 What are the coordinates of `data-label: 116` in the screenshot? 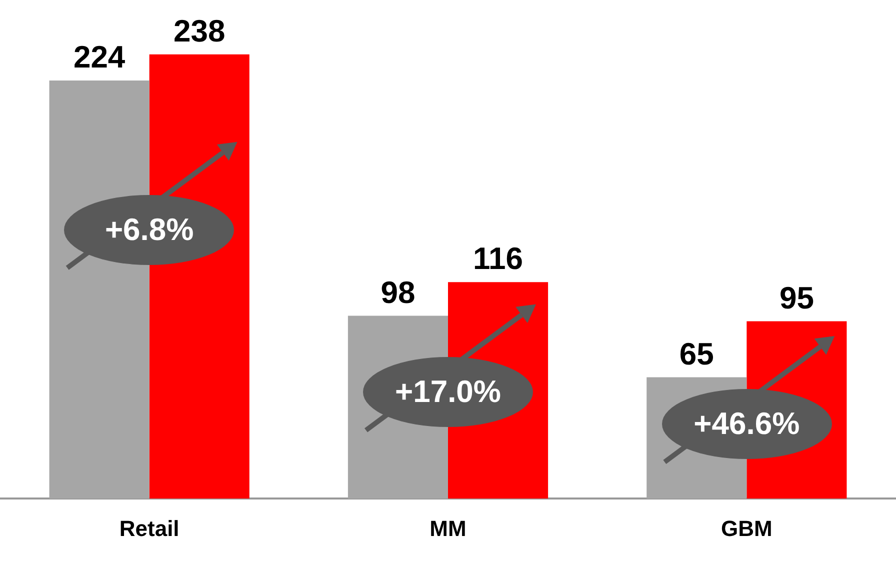 It's located at (498, 258).